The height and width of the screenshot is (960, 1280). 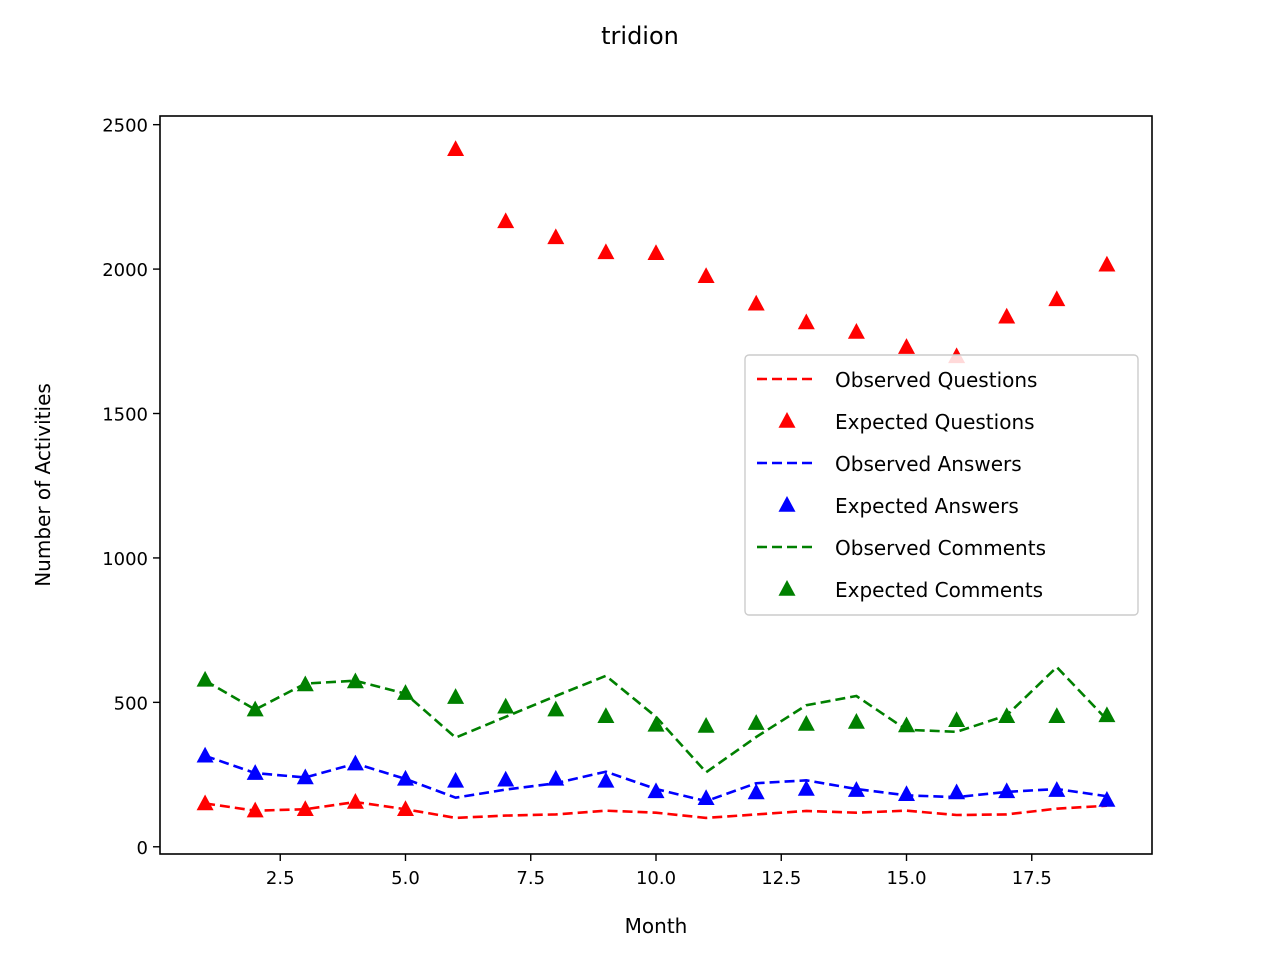 I want to click on y-axis-label: Number of Activities, so click(x=43, y=485).